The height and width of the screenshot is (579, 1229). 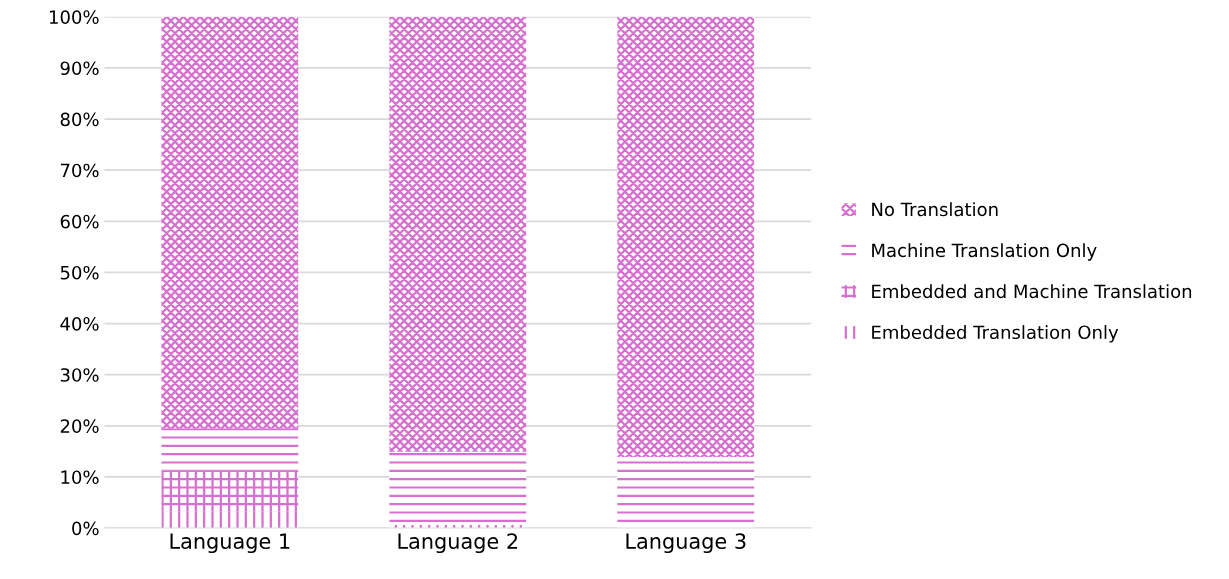 I want to click on y-tick-label: 90%, so click(x=79, y=68).